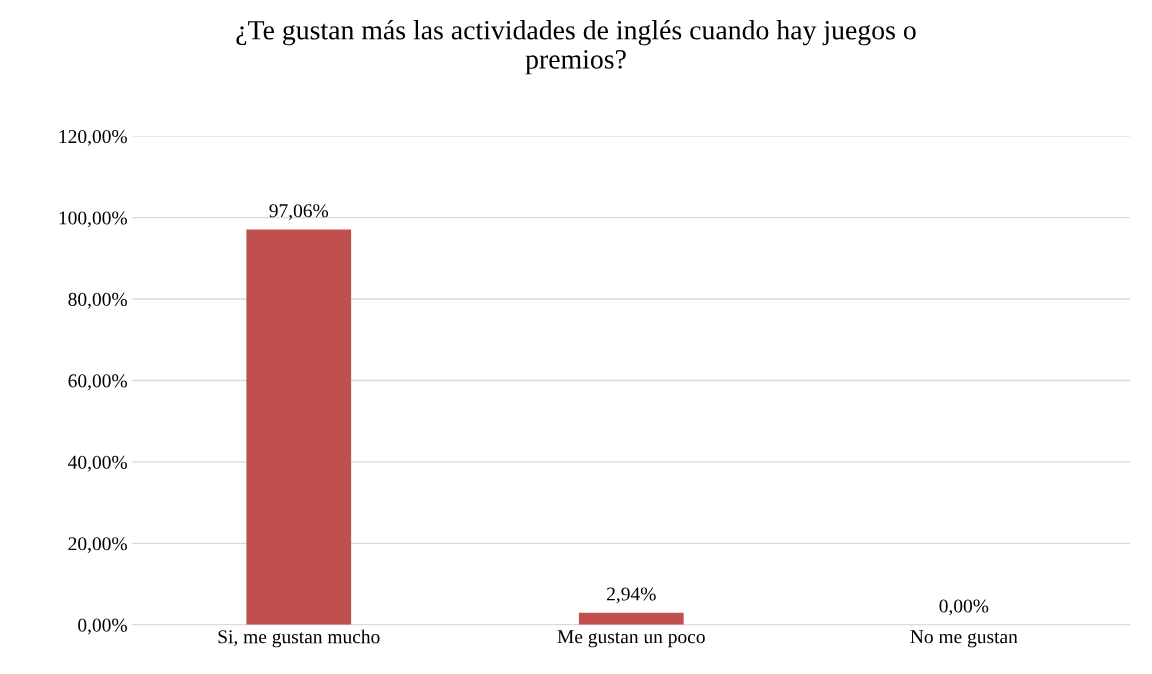 This screenshot has height=674, width=1152. I want to click on chart-title: ¿Te gustan más las actividades de inglés cuando hay juegos o premios?, so click(576, 47).